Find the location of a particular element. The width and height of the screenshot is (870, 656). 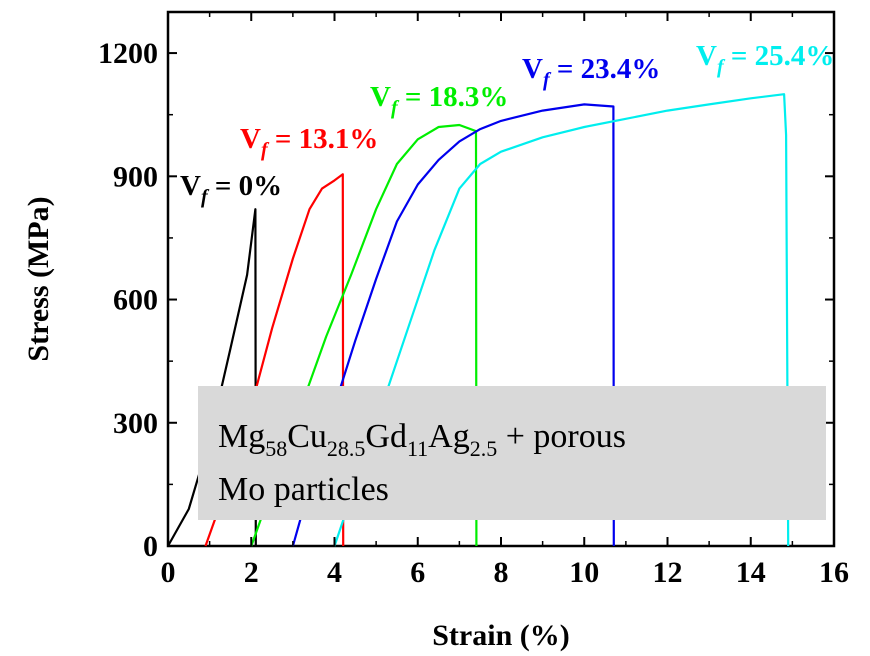

x-tick-label: 6 is located at coordinates (417, 572).